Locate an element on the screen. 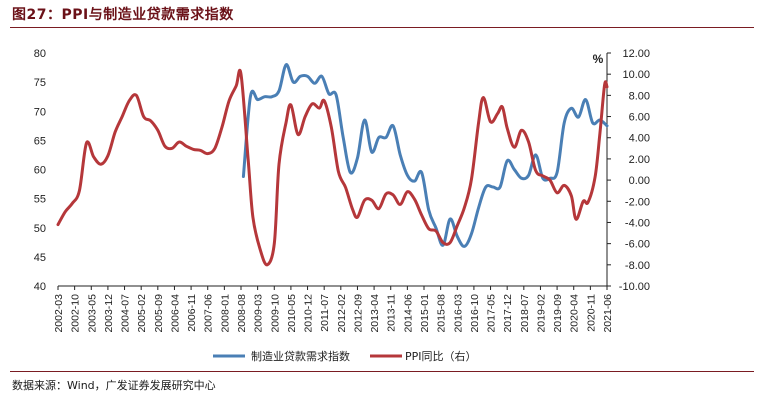 This screenshot has height=401, width=762. x-tick-label: 2013-04 is located at coordinates (375, 313).